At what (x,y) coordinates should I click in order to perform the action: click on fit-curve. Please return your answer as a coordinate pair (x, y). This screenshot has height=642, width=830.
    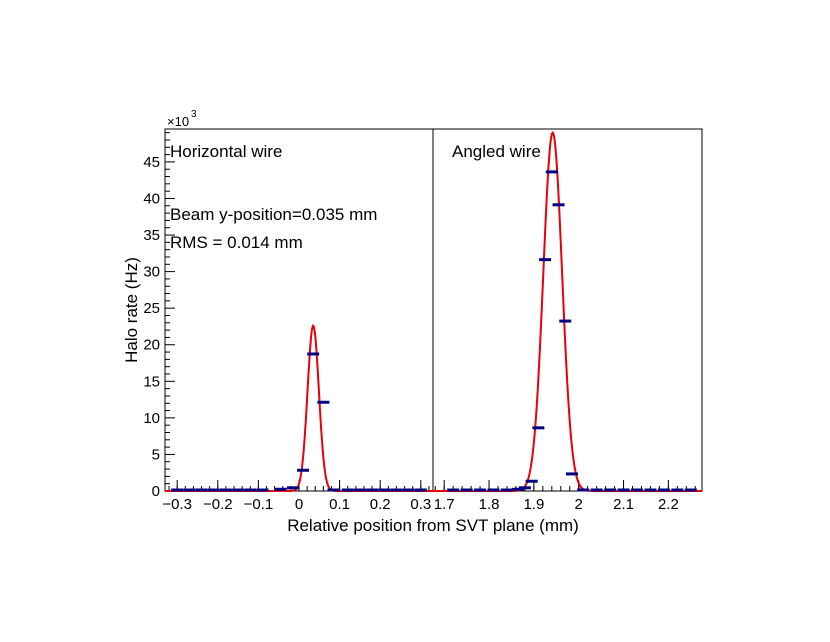
    Looking at the image, I should click on (299, 408).